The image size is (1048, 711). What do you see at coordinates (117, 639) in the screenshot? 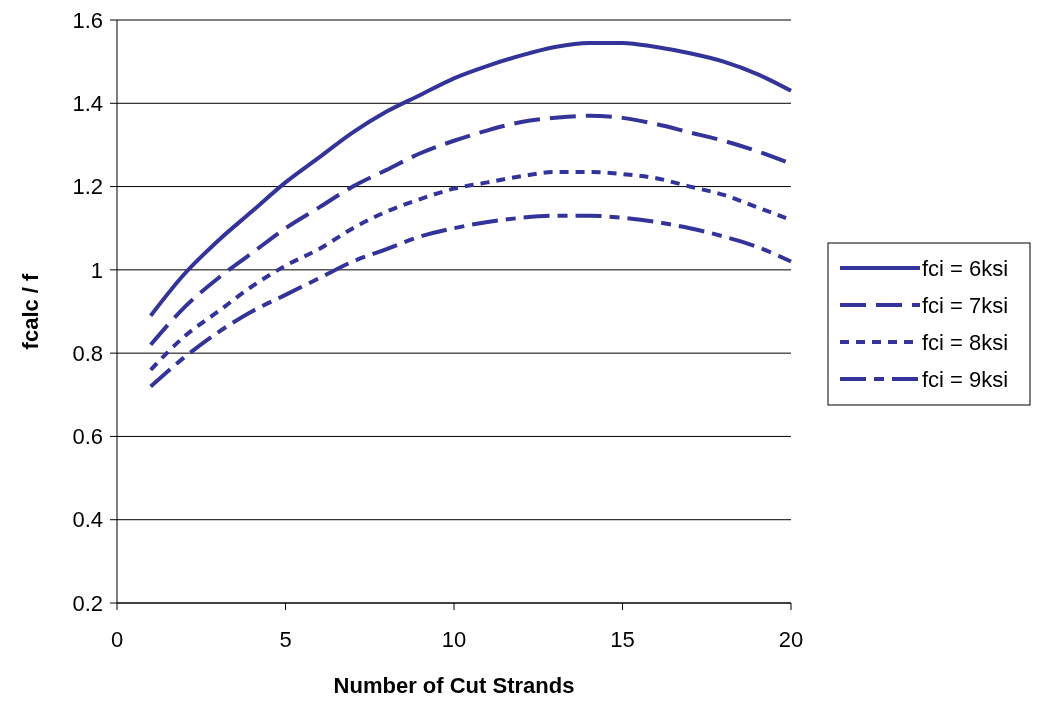
I see `x-tick-label: 0` at bounding box center [117, 639].